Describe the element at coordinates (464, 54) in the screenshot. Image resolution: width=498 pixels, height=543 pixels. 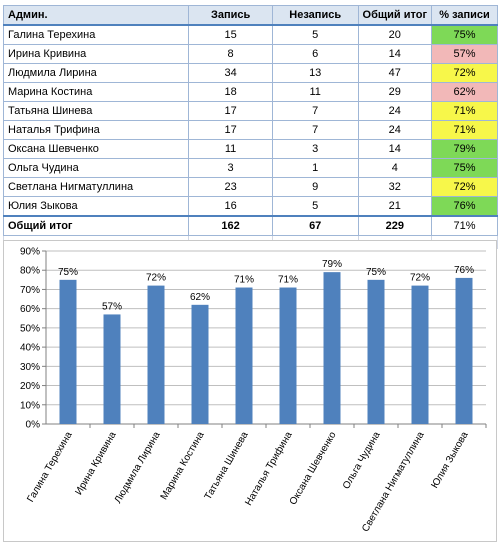
I see `cell-pct: 57%` at that location.